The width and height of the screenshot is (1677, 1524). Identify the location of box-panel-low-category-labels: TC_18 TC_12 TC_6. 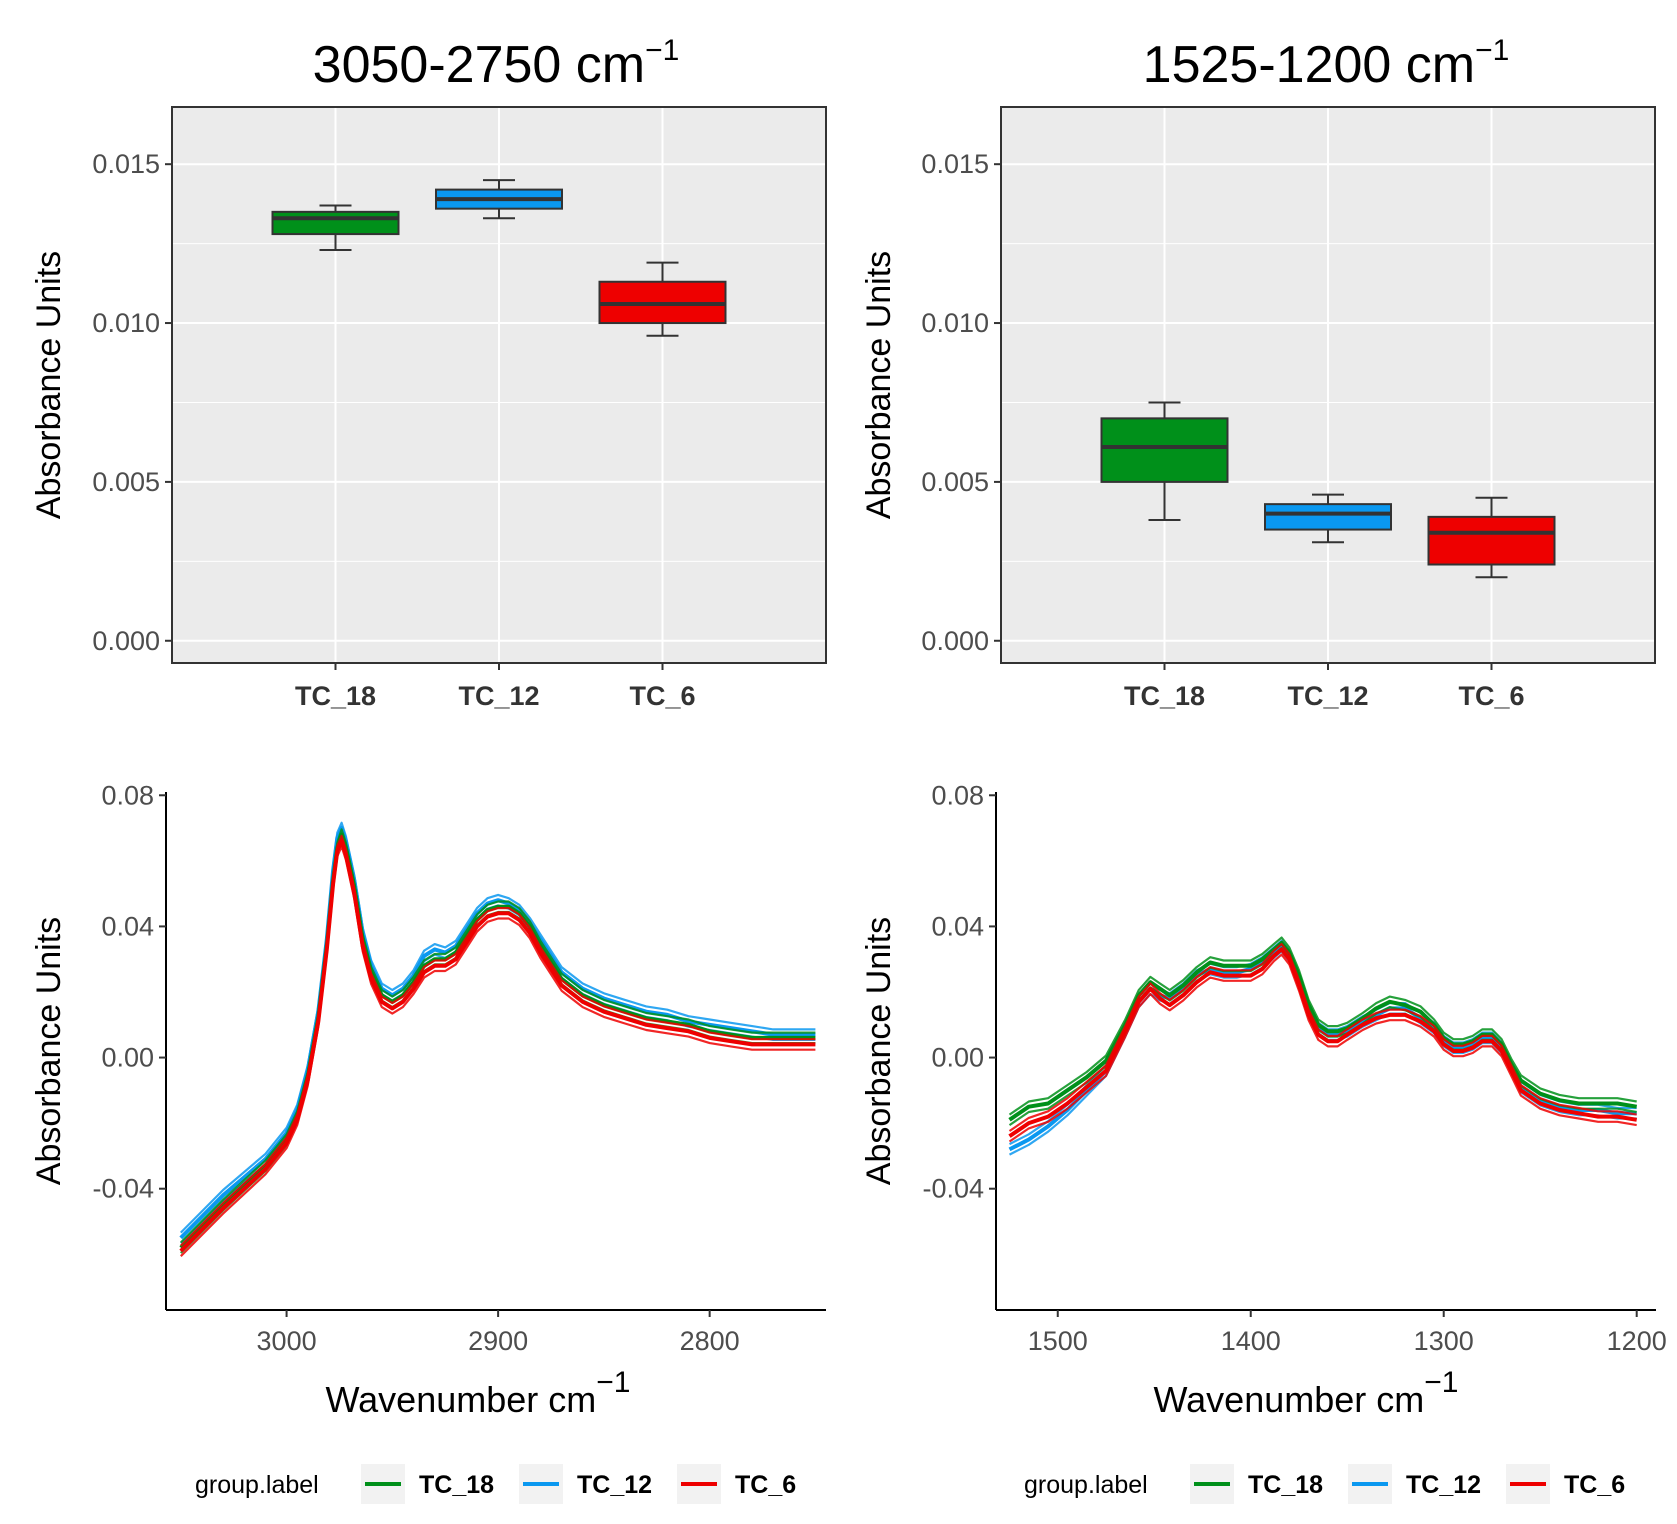
(1324, 687).